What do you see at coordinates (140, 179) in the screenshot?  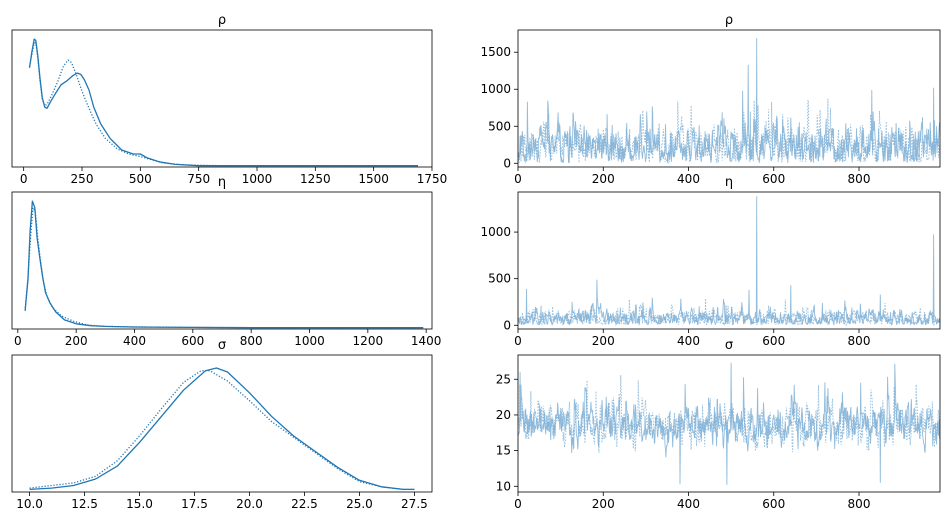 I see `x-tick-label: 500` at bounding box center [140, 179].